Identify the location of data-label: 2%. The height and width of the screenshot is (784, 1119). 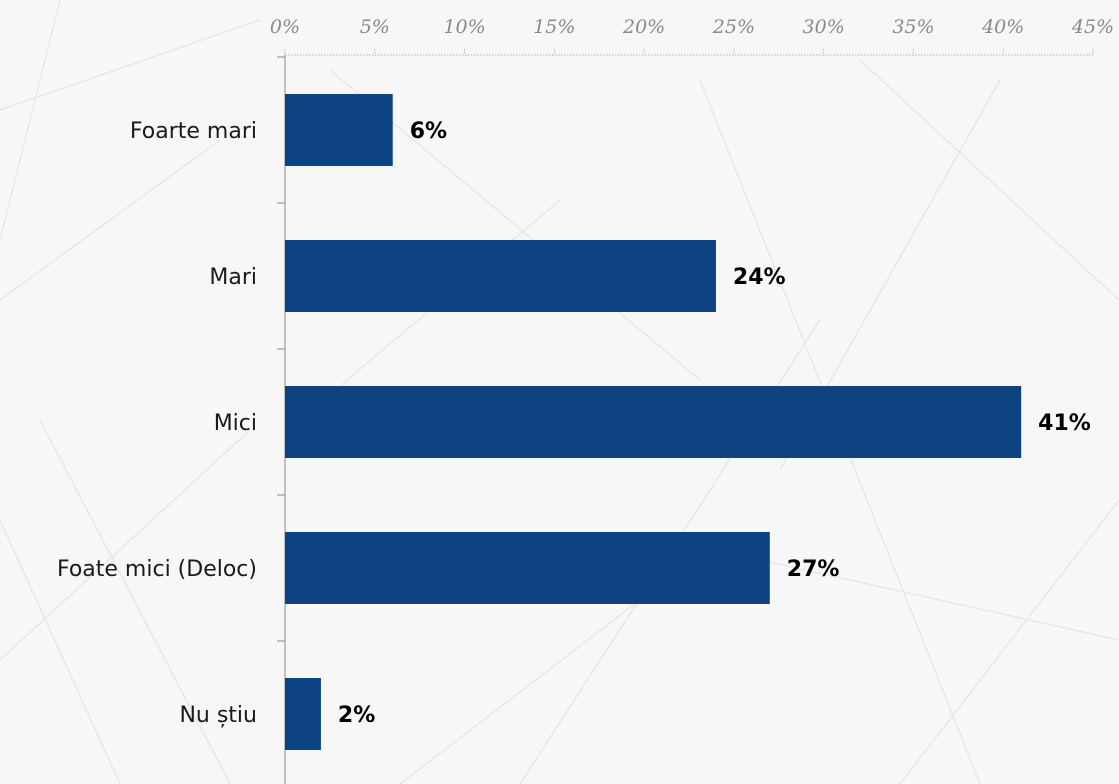
(356, 715).